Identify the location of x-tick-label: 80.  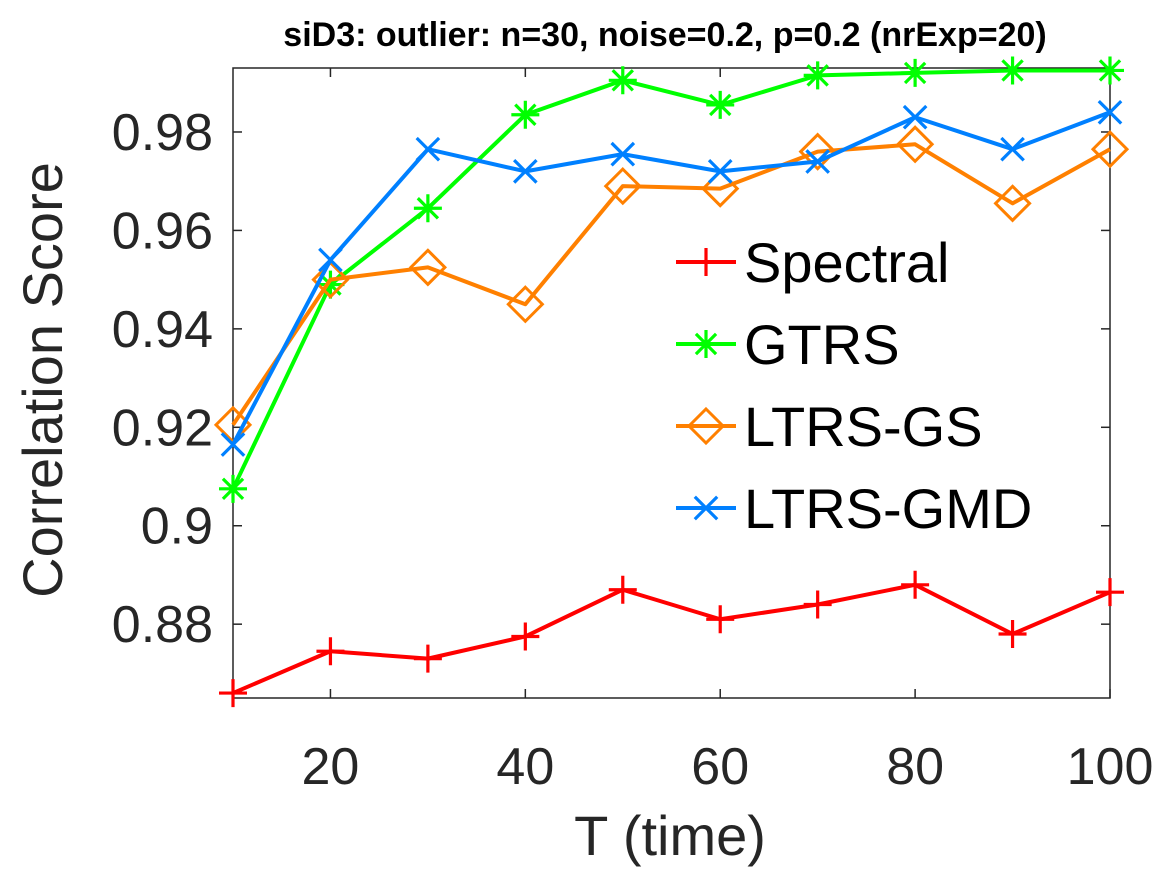
(915, 767).